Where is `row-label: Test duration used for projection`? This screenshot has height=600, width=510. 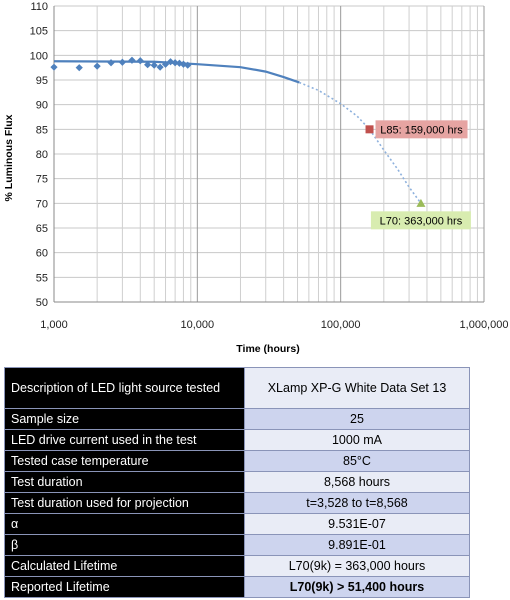 row-label: Test duration used for projection is located at coordinates (124, 503).